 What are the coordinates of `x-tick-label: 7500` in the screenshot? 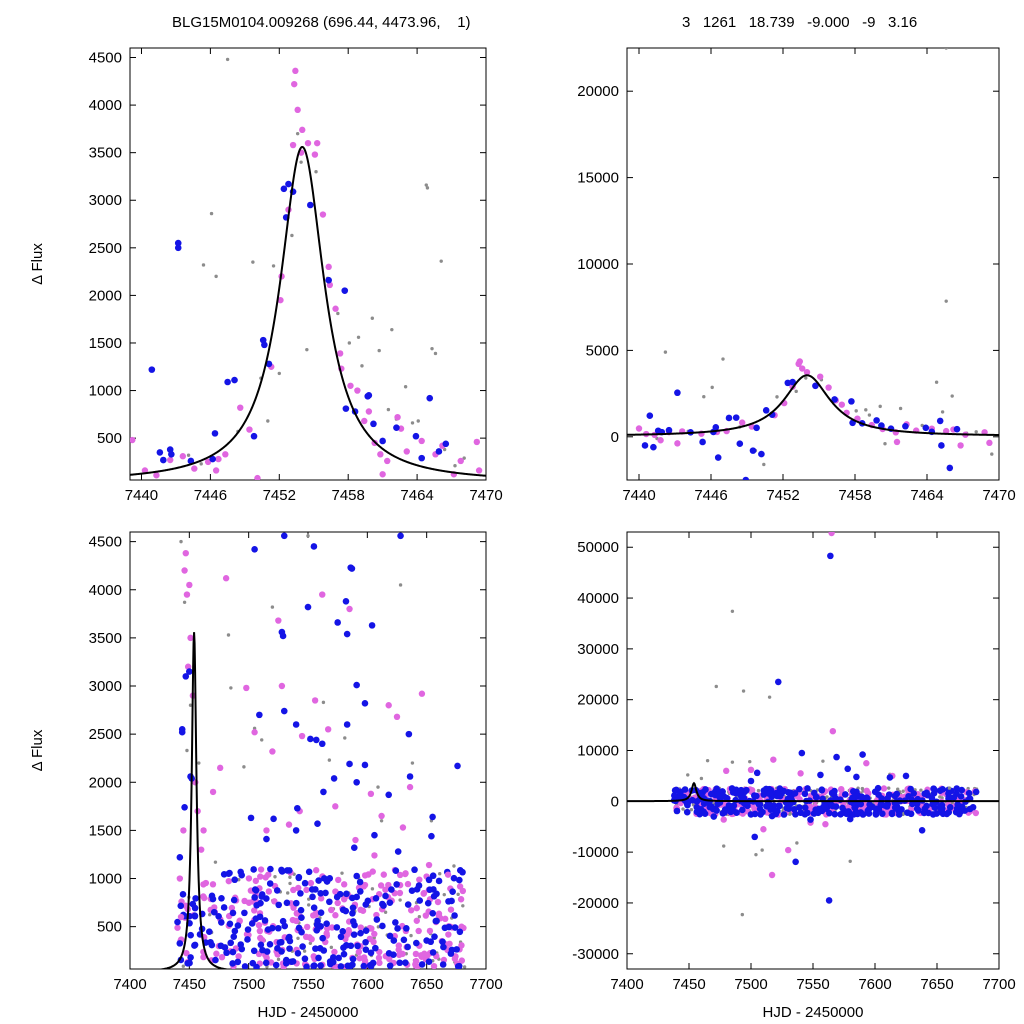 It's located at (248, 984).